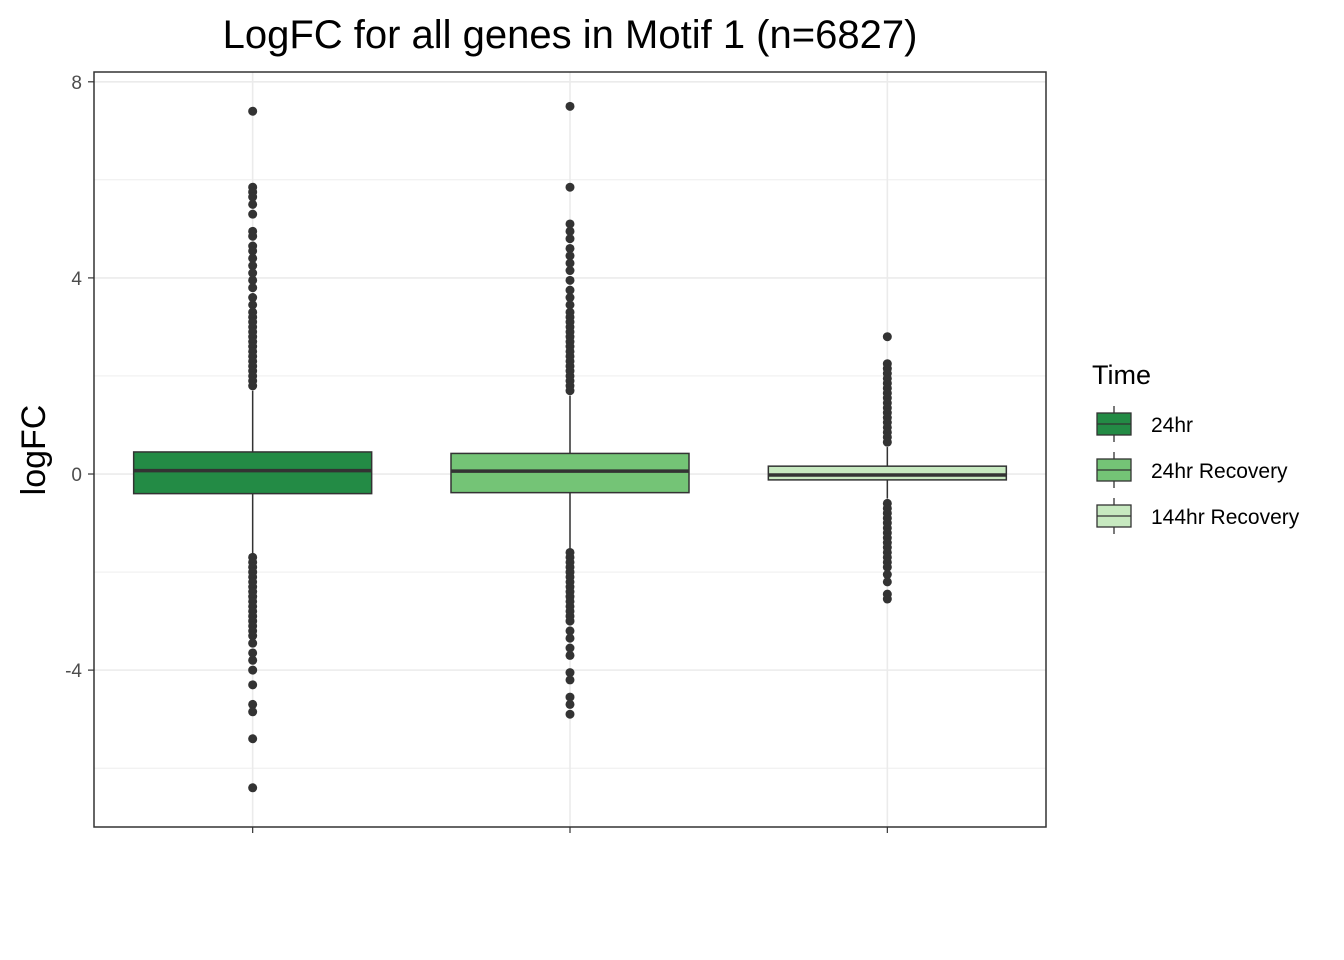 This screenshot has width=1344, height=960. What do you see at coordinates (76, 475) in the screenshot?
I see `y-tick-label: 0` at bounding box center [76, 475].